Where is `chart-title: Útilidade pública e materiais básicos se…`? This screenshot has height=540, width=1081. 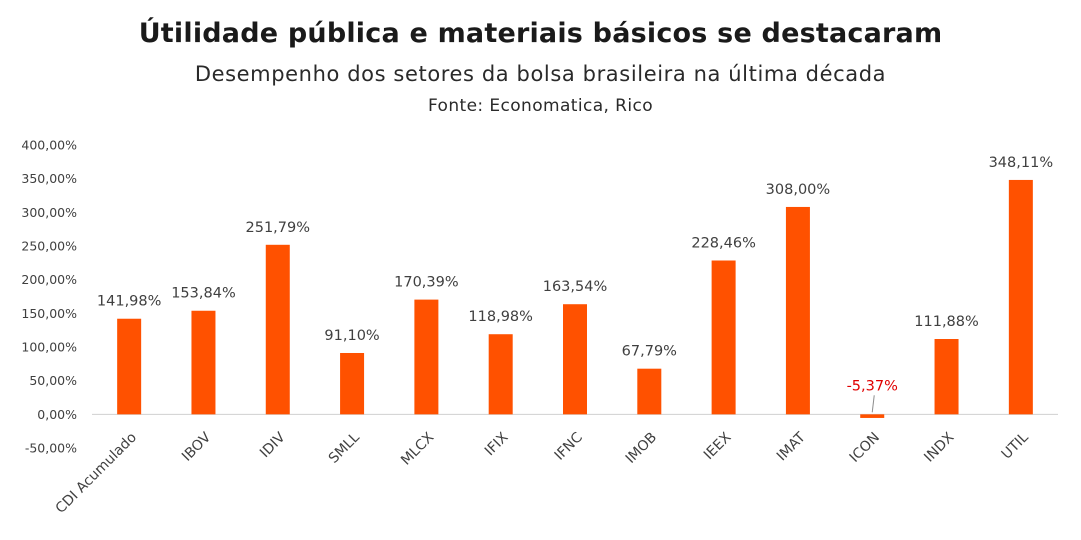 chart-title: Útilidade pública e materiais básicos se… is located at coordinates (540, 33).